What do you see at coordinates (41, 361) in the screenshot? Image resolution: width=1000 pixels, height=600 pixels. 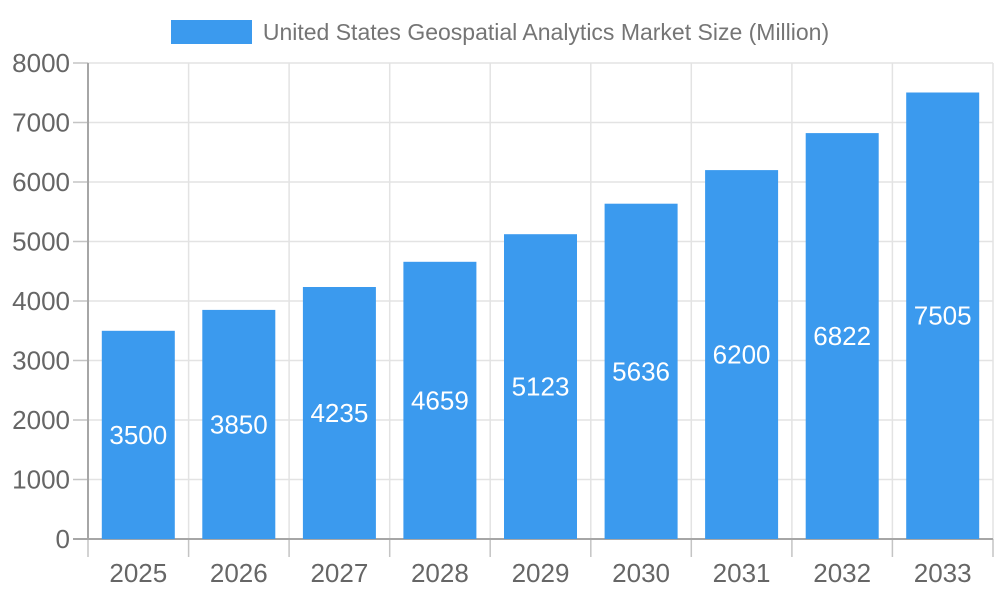 I see `y-tick-label: 3000` at bounding box center [41, 361].